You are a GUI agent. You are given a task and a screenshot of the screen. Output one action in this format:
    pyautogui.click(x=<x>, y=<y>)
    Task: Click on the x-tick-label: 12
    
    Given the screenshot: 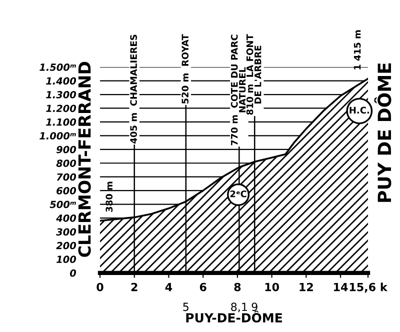 What is the action you would take?
    pyautogui.click(x=306, y=287)
    